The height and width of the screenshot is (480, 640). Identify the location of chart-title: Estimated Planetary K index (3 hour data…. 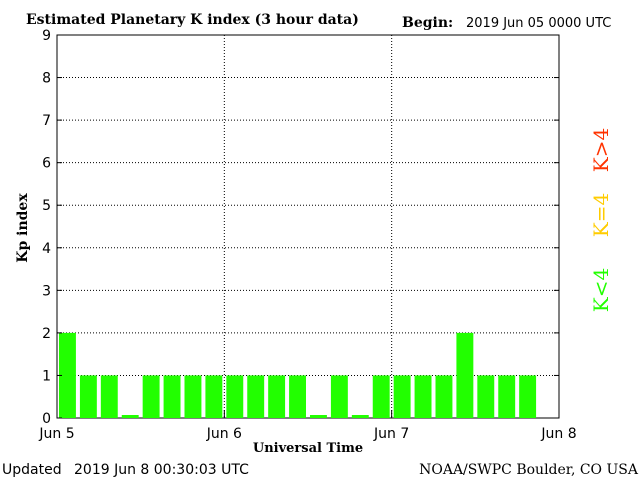
(192, 20).